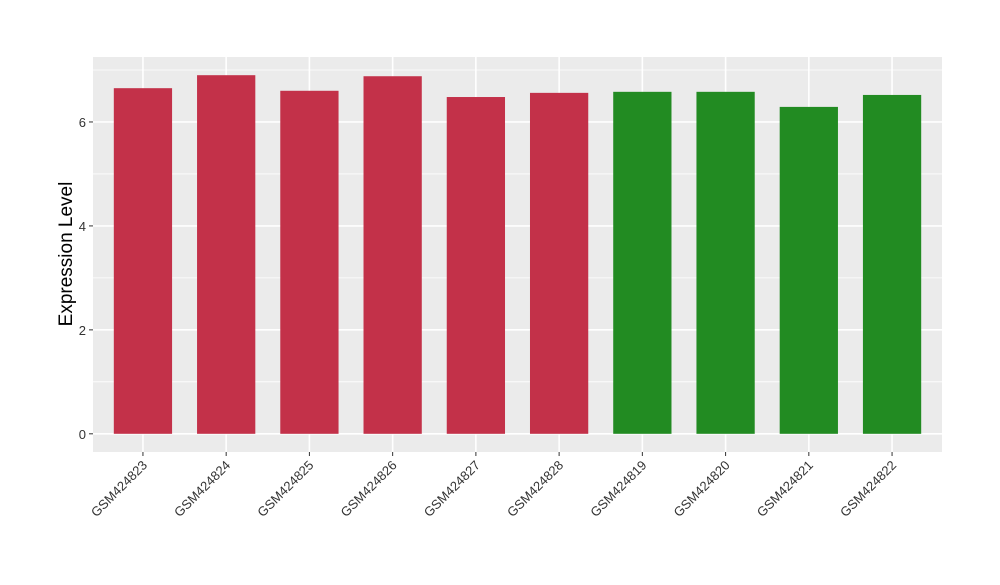  I want to click on bar-GSM424822, so click(892, 264).